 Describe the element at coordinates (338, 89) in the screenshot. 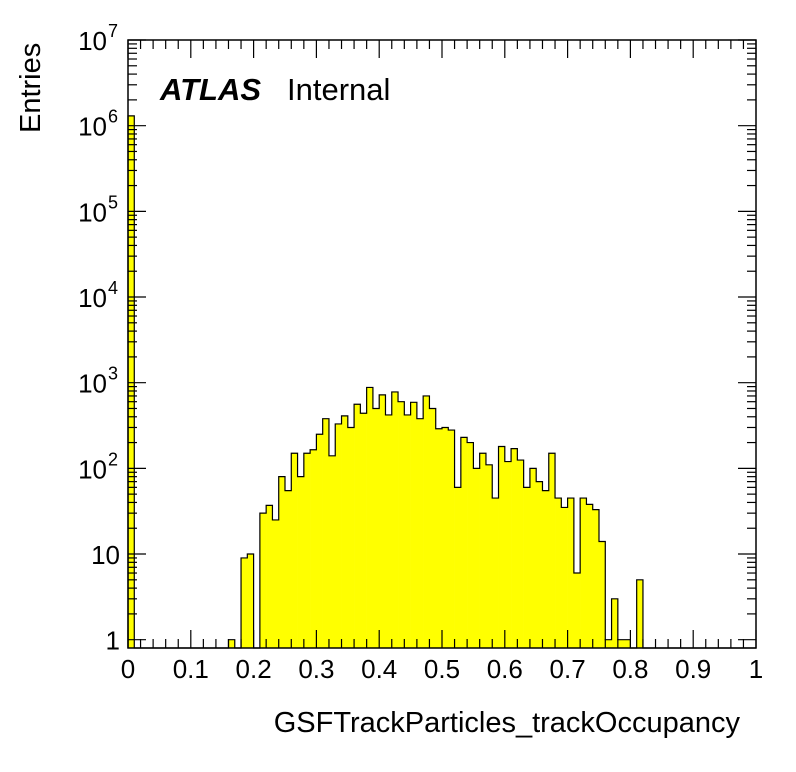

I see `atlas-status-label: Internal` at that location.